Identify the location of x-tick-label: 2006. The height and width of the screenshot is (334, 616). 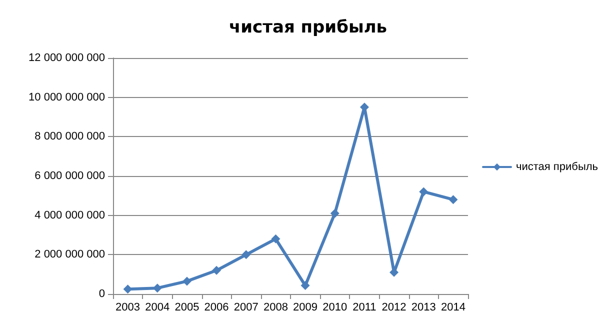
(216, 308).